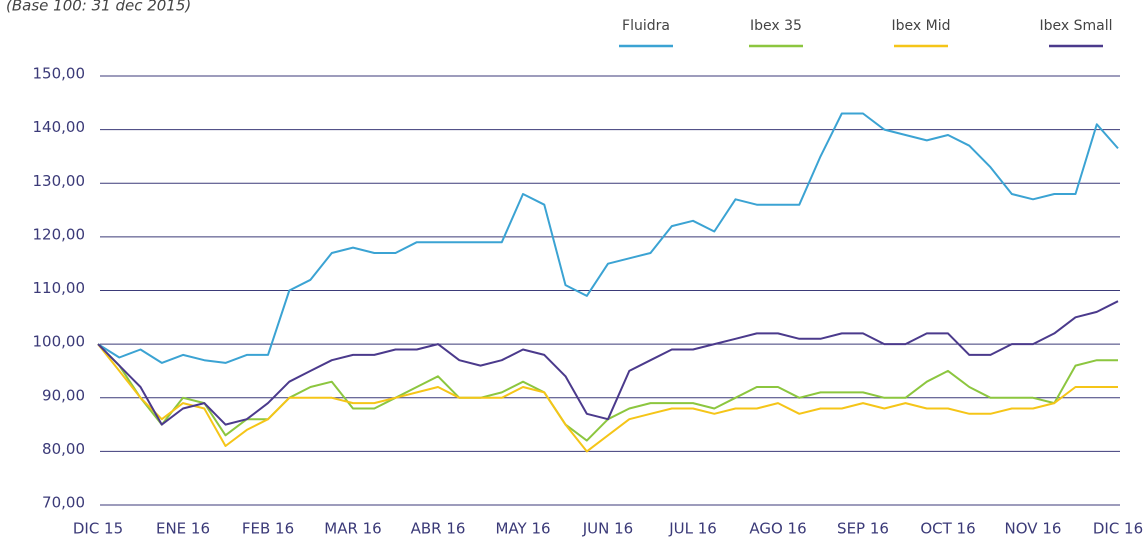 The height and width of the screenshot is (540, 1148). Describe the element at coordinates (1075, 26) in the screenshot. I see `legend-label: Ibex Small` at that location.